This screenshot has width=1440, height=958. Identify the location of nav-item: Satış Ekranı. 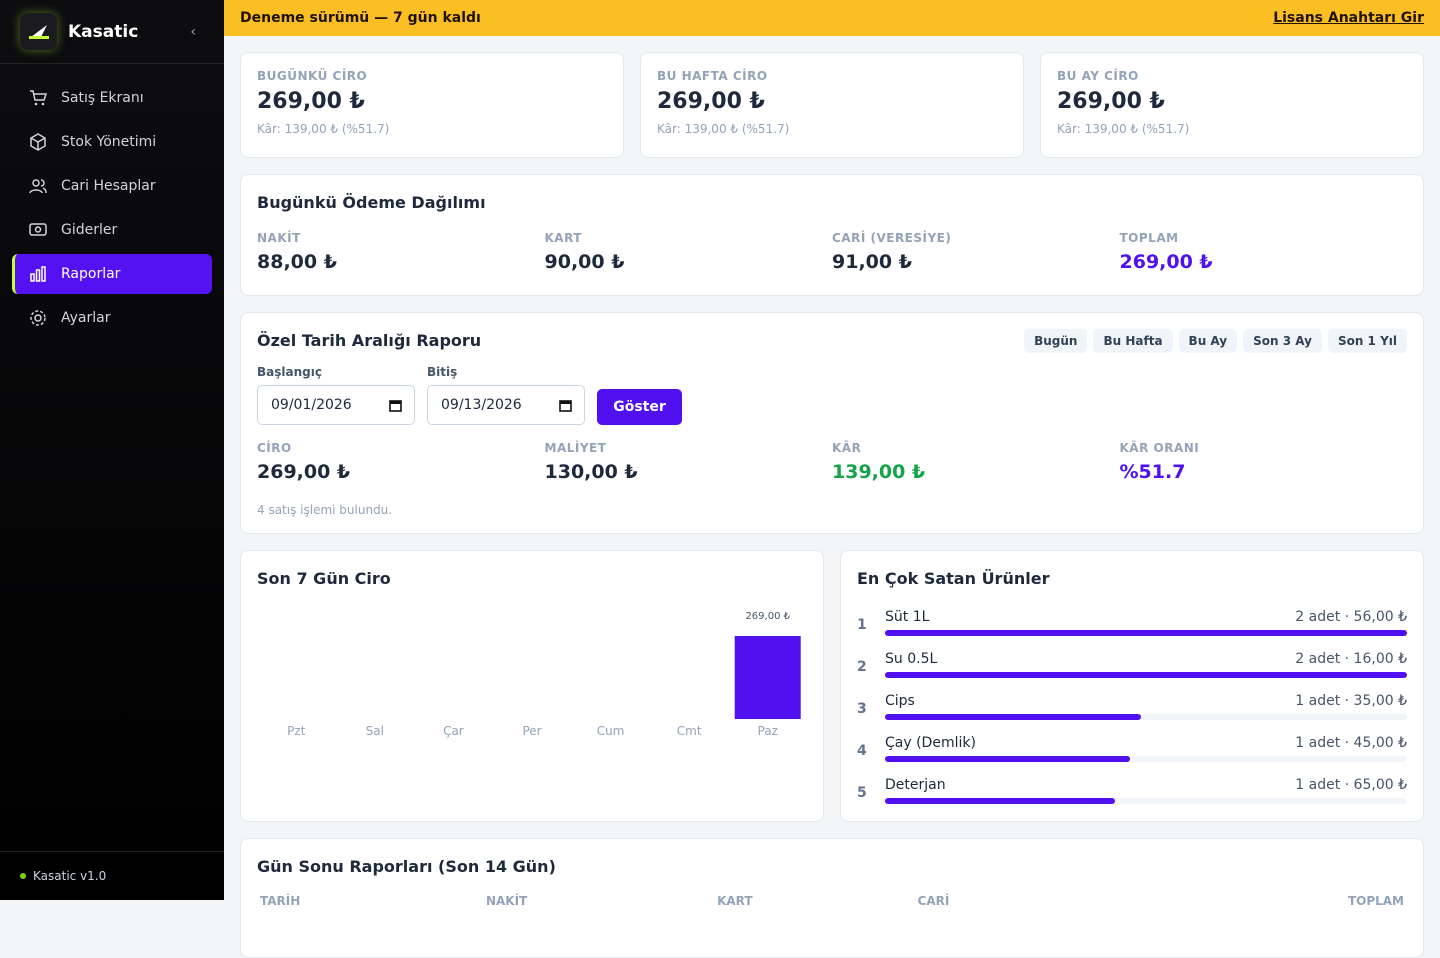
(112, 98).